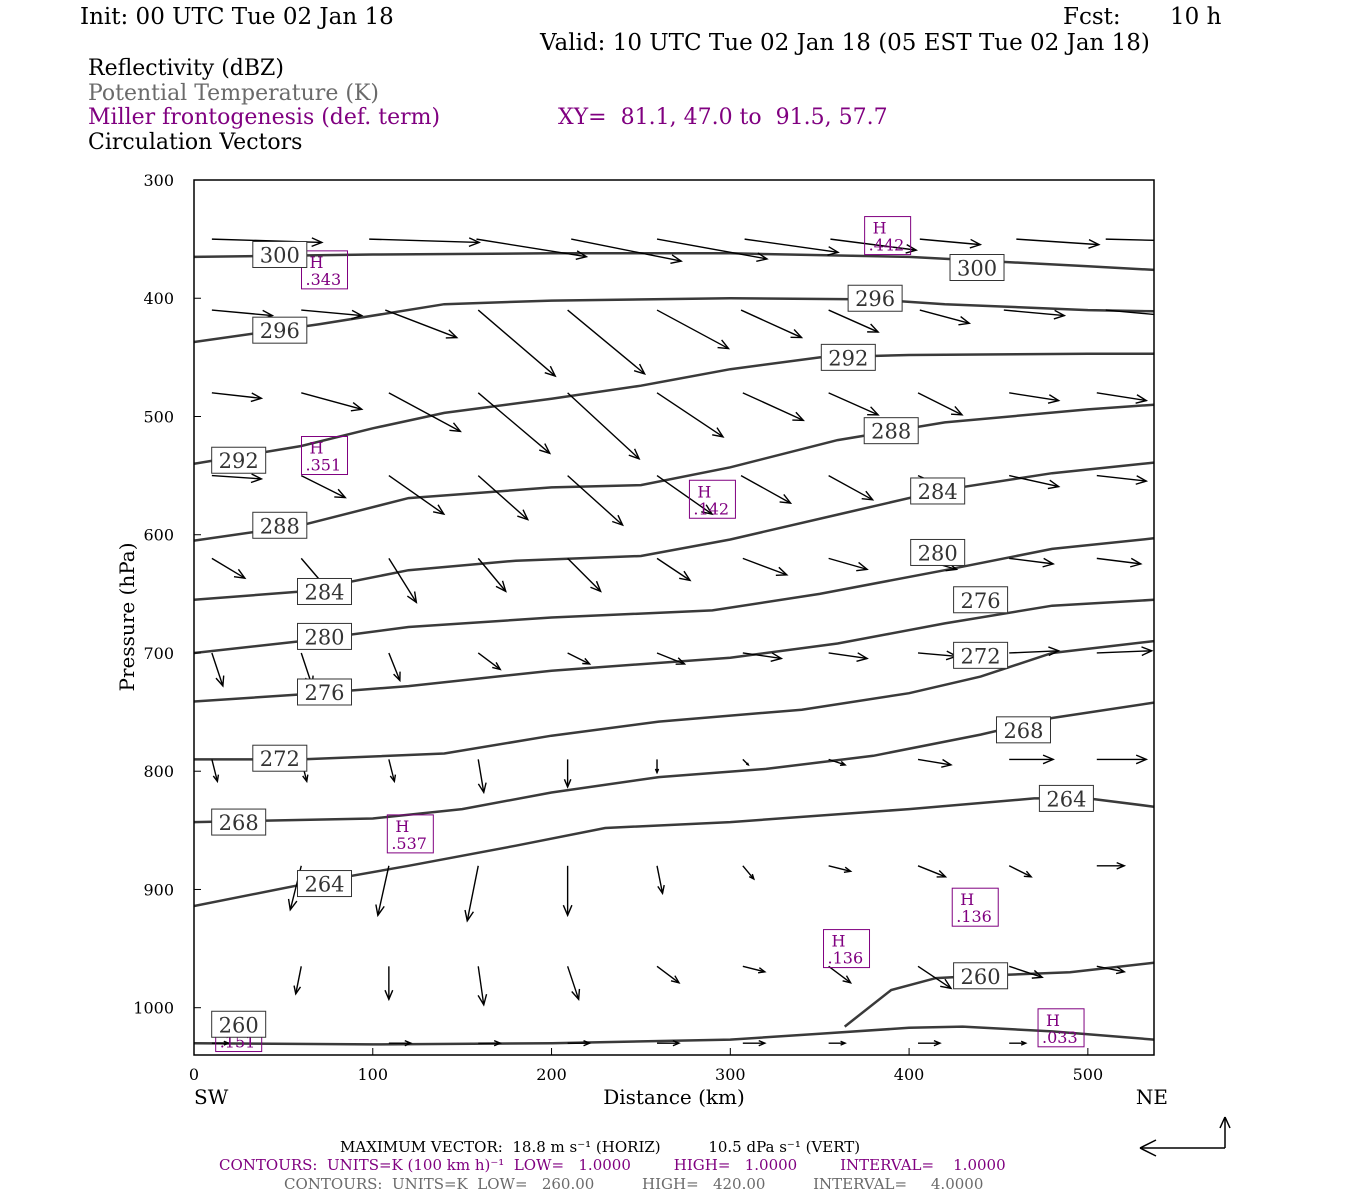 The height and width of the screenshot is (1200, 1350). What do you see at coordinates (1088, 1074) in the screenshot?
I see `x-tick-label: 500` at bounding box center [1088, 1074].